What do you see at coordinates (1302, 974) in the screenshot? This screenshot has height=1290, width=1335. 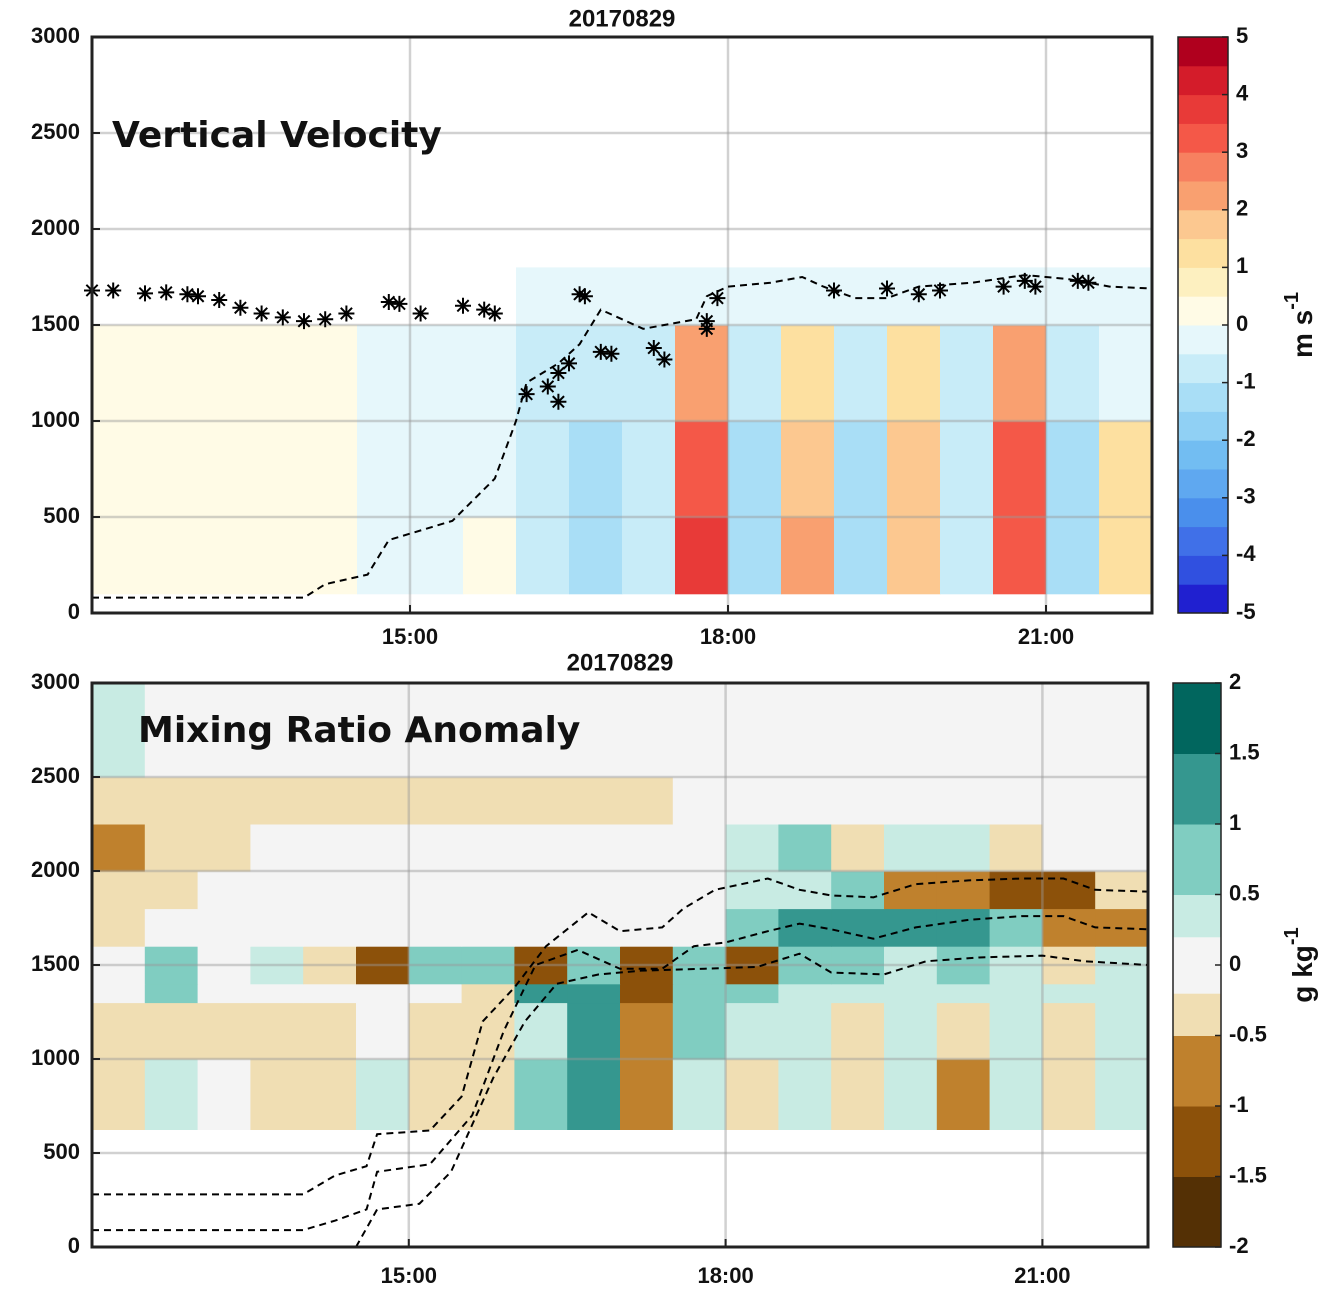 I see `colorbar-label-unit: g kg` at bounding box center [1302, 974].